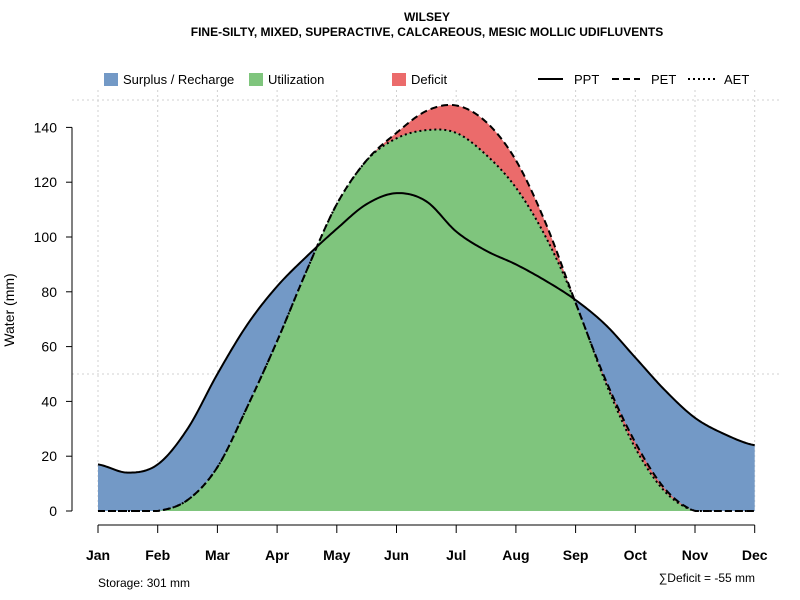  I want to click on legend-label-pet: PET, so click(663, 79).